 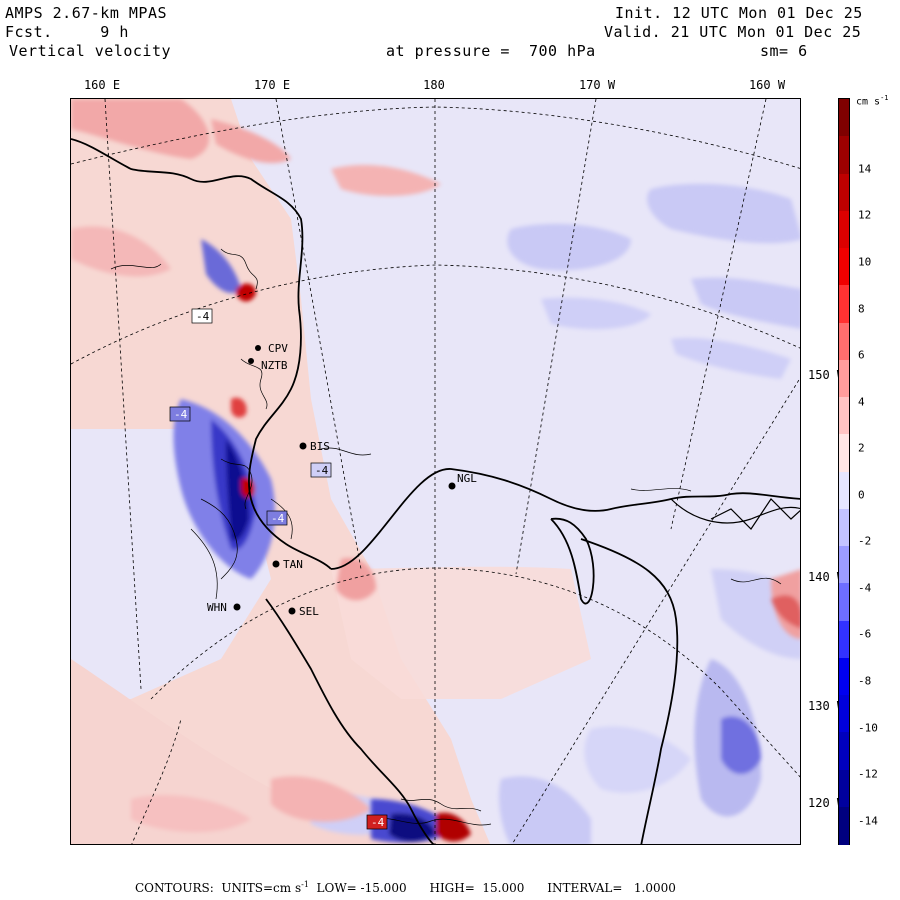 What do you see at coordinates (293, 564) in the screenshot?
I see `svg-text: TAN` at bounding box center [293, 564].